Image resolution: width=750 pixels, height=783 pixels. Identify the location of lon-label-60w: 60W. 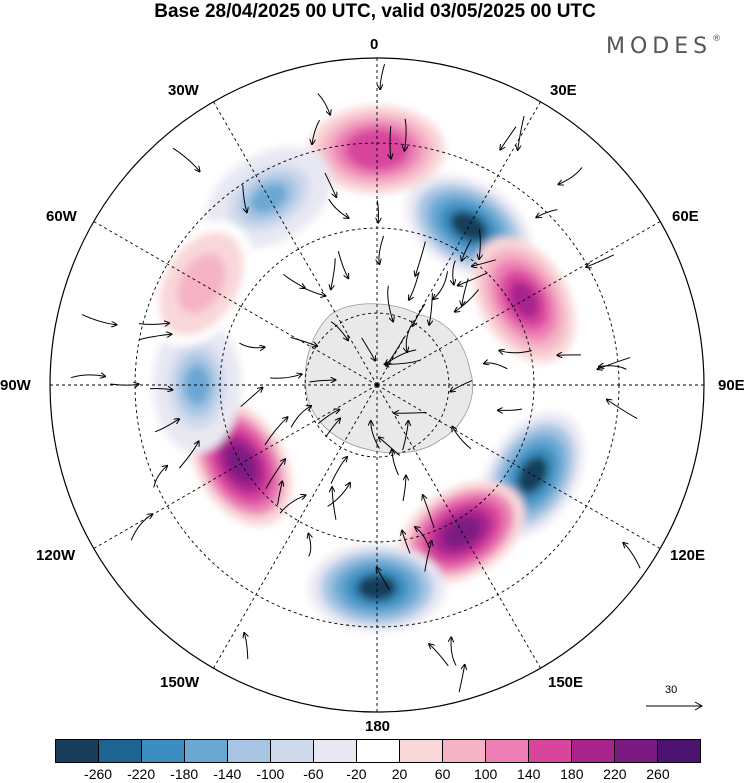
(61, 216).